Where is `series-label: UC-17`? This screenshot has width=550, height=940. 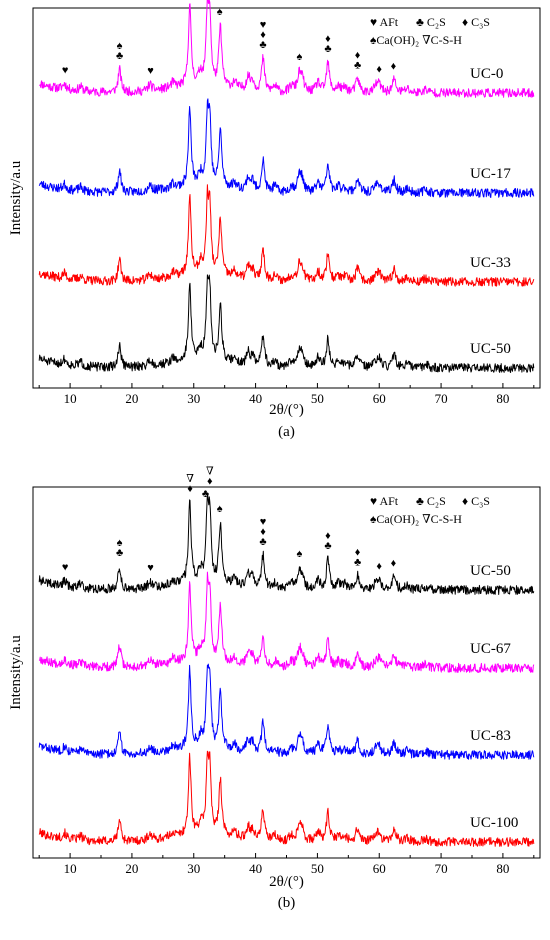 series-label: UC-17 is located at coordinates (490, 174).